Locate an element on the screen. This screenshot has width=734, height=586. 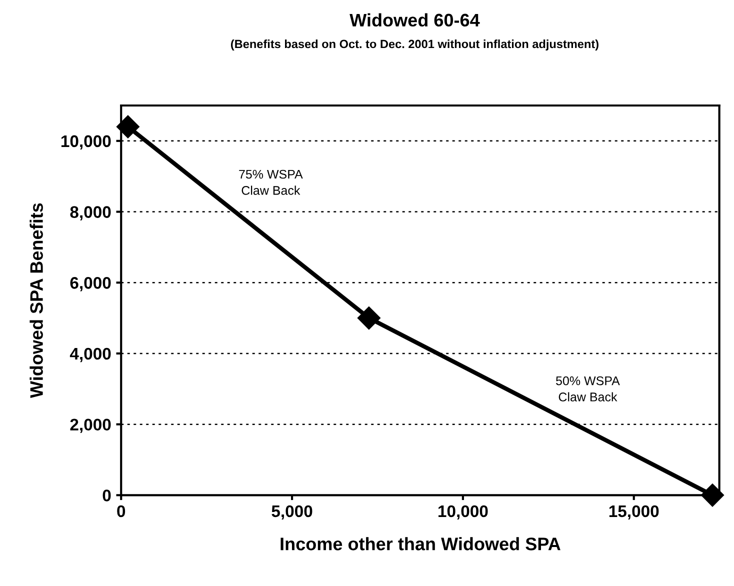
x-tick-label: 15,000 is located at coordinates (634, 512).